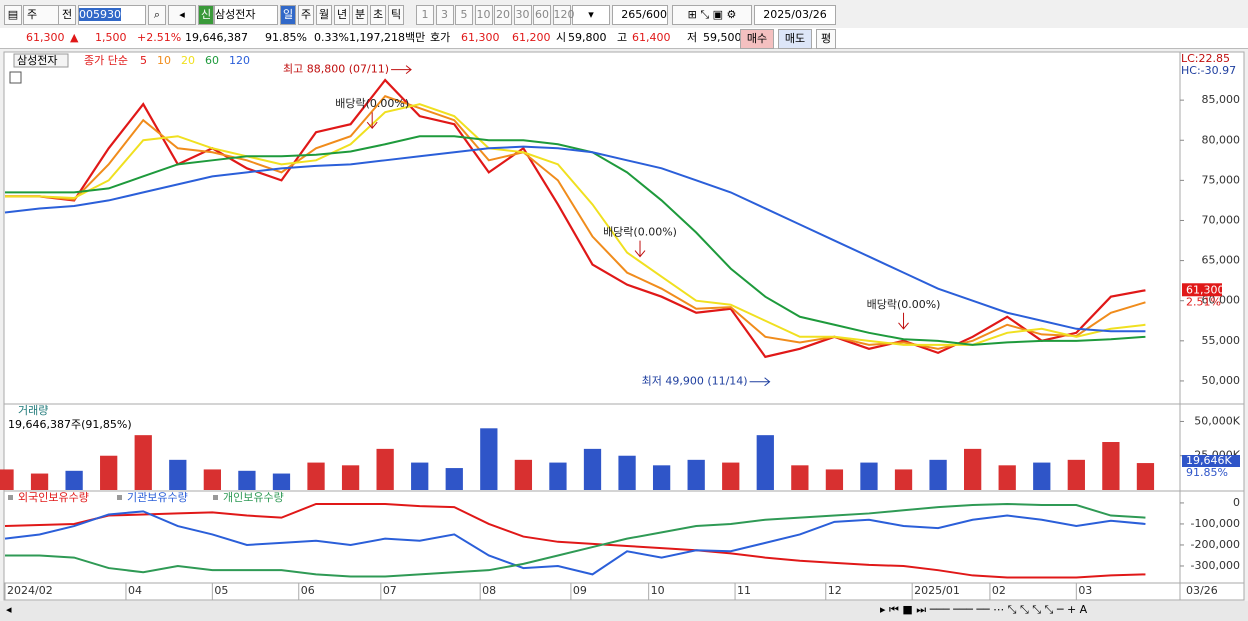 The height and width of the screenshot is (621, 1248). I want to click on x-tick-label: 11, so click(744, 590).